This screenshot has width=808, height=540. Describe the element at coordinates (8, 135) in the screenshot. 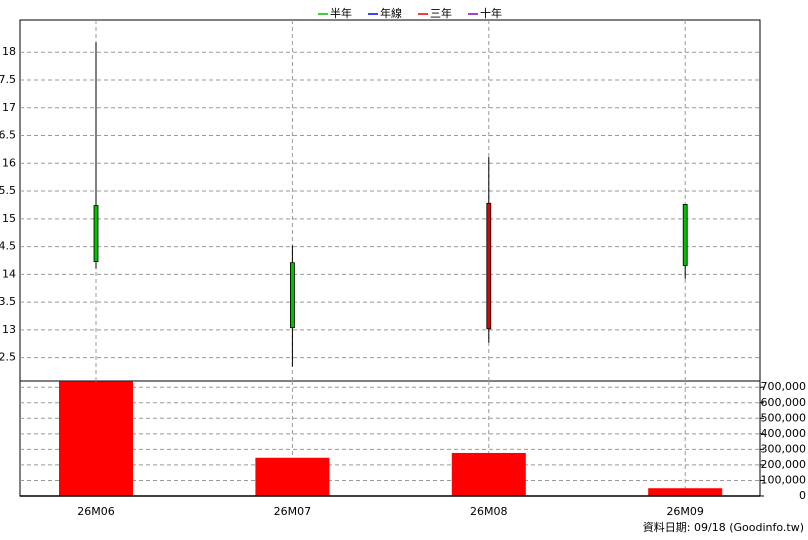

I see `y-tick-label: 6.5` at that location.